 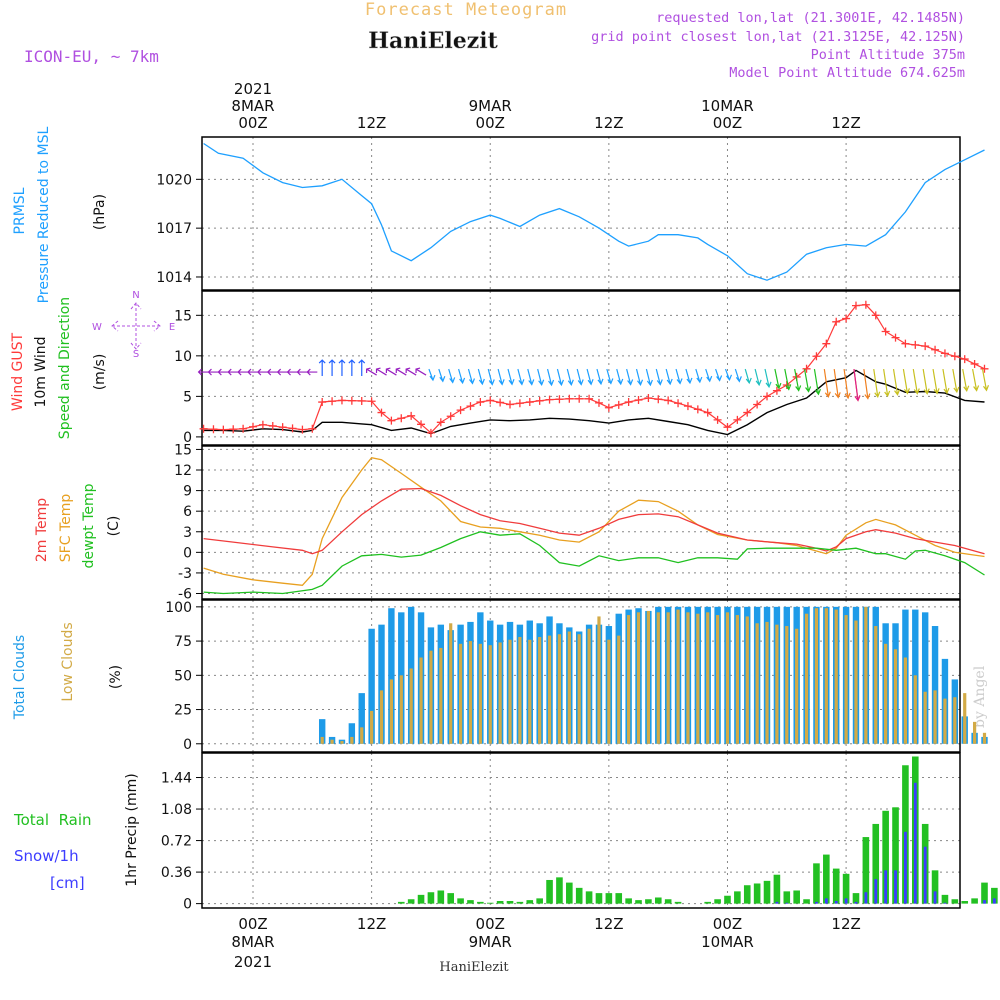 What do you see at coordinates (579, 832) in the screenshot?
I see `panel-precip: 0 0.36 0.72 1.08 1.44` at bounding box center [579, 832].